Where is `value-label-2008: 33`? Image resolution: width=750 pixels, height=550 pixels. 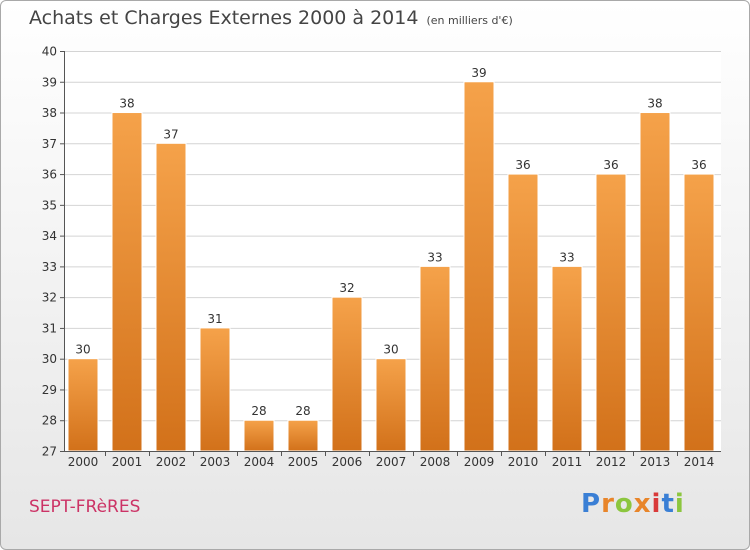 value-label-2008: 33 is located at coordinates (434, 257).